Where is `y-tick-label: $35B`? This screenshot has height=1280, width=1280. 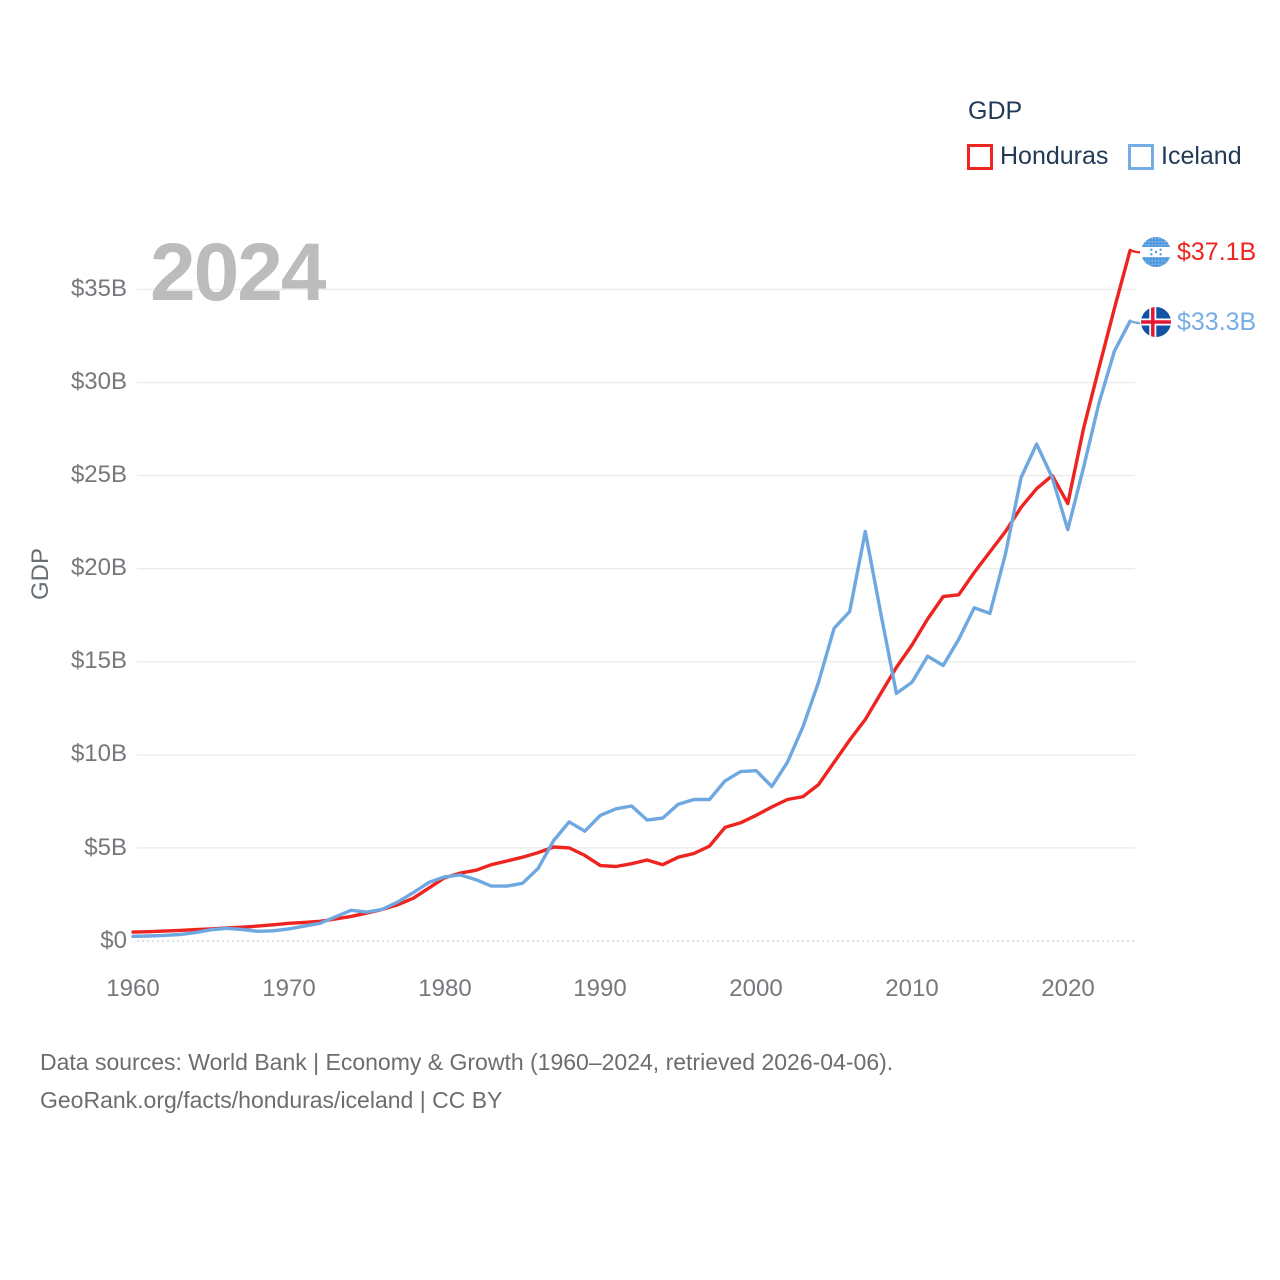
y-tick-label: $35B is located at coordinates (98, 288).